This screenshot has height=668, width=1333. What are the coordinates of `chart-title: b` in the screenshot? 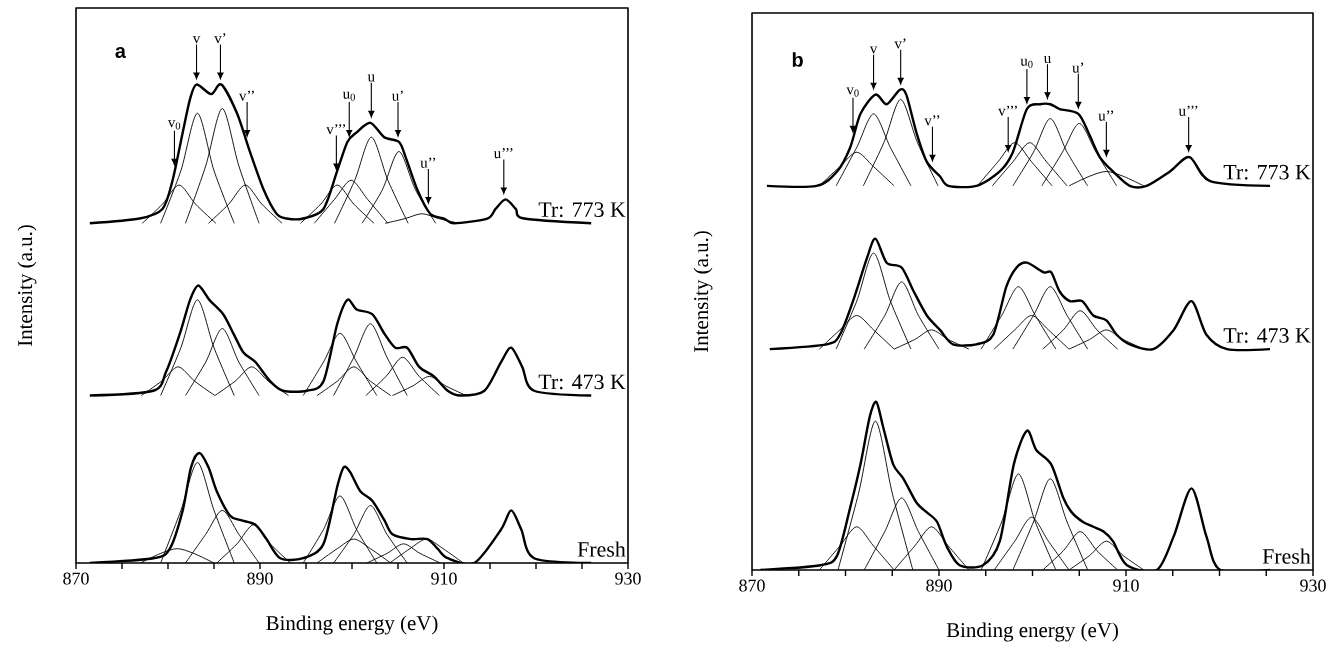 It's located at (797, 59).